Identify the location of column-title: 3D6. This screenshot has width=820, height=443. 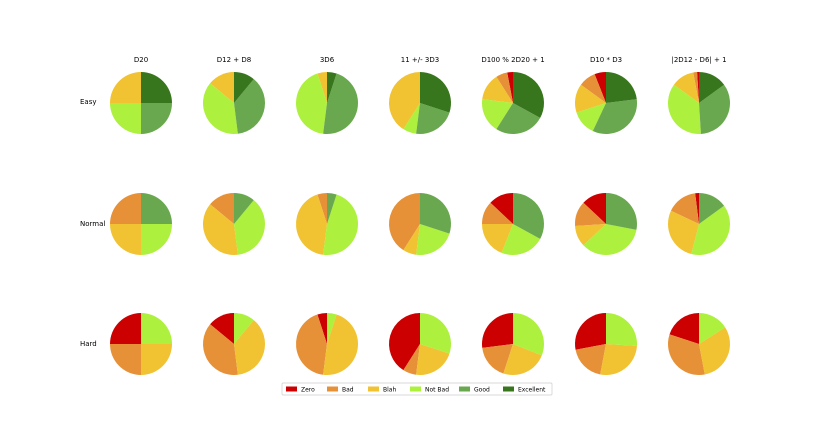
(327, 60).